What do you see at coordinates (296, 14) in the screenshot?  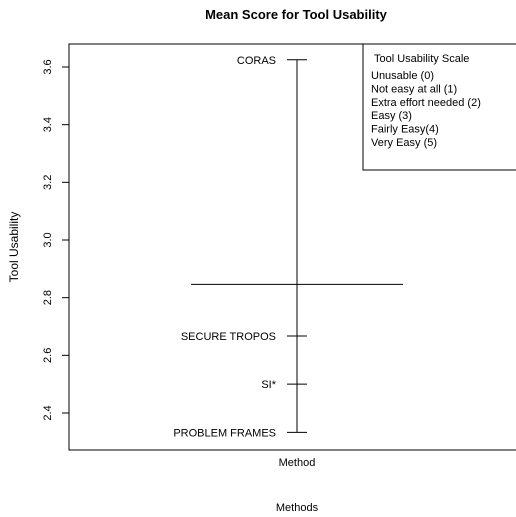 I see `chart-title: Mean Score for Tool Usability` at bounding box center [296, 14].